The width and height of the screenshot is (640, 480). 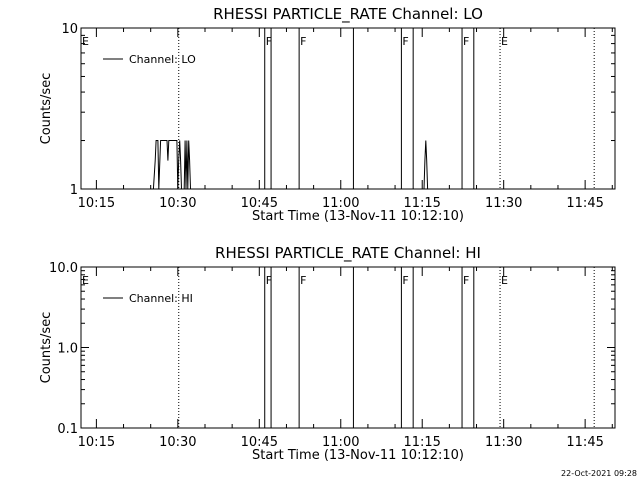 I want to click on y-tick-label: 10, so click(x=69, y=29).